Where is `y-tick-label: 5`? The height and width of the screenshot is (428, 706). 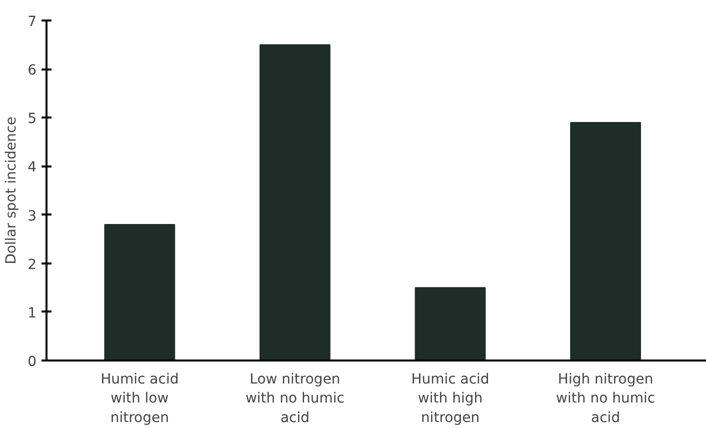 y-tick-label: 5 is located at coordinates (32, 119).